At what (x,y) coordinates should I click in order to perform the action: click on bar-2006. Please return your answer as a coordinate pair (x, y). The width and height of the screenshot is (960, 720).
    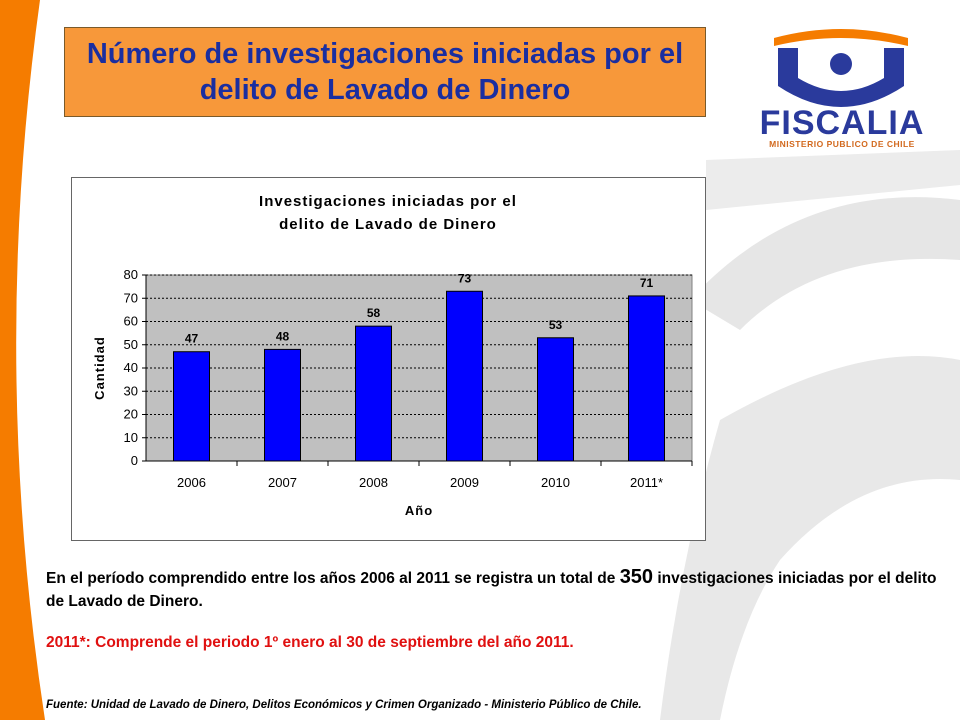
    Looking at the image, I should click on (191, 406).